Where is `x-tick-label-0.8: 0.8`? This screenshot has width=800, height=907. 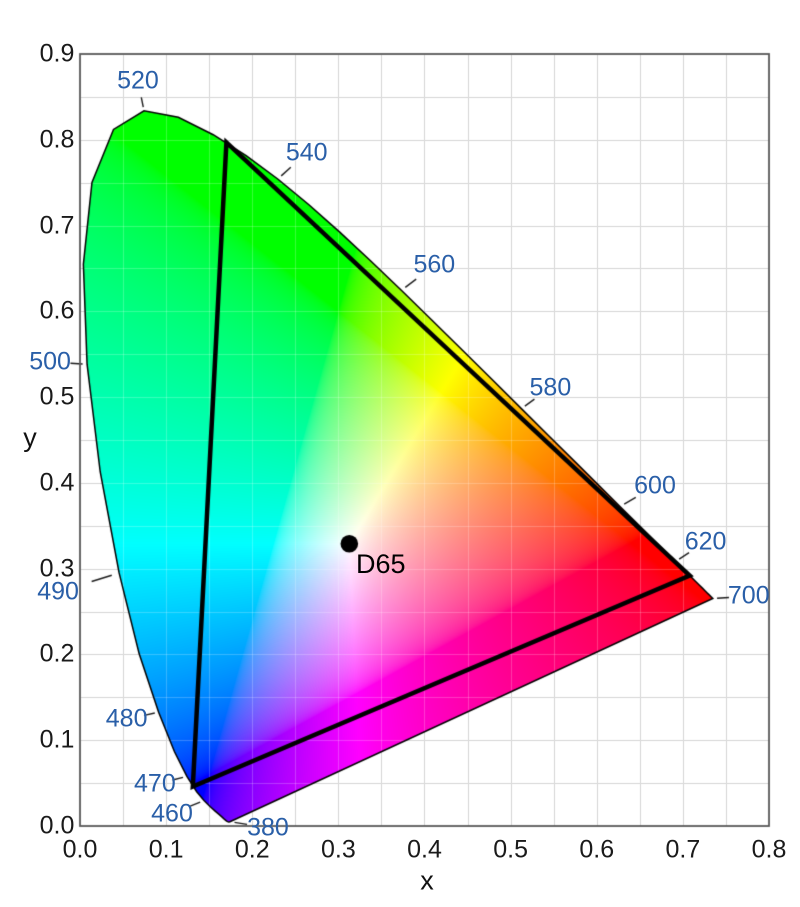 x-tick-label-0.8: 0.8 is located at coordinates (769, 849).